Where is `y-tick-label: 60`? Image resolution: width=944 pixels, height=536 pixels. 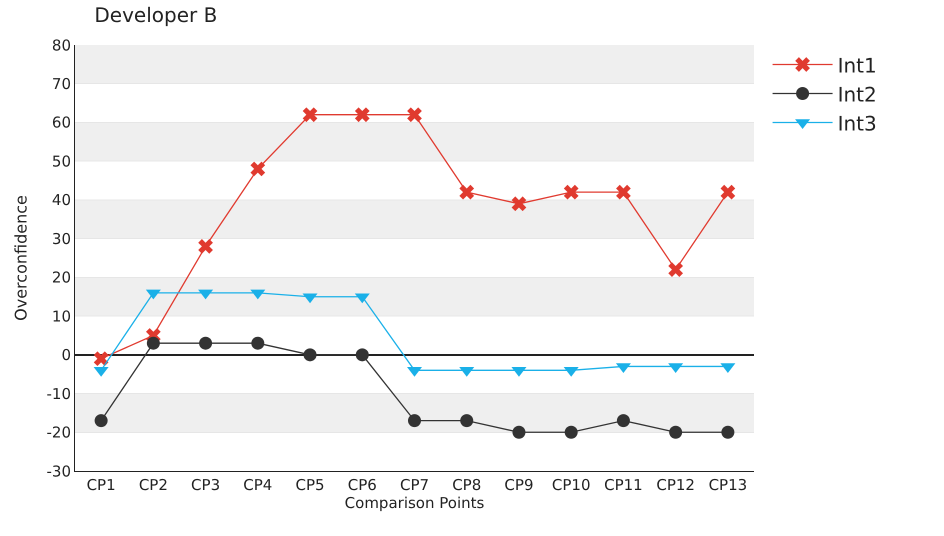
y-tick-label: 60 is located at coordinates (61, 123).